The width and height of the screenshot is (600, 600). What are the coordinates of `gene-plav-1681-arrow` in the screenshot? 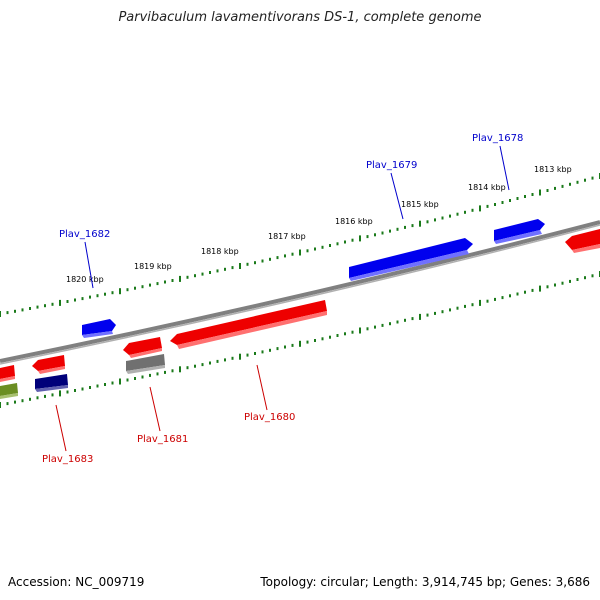 It's located at (142, 347).